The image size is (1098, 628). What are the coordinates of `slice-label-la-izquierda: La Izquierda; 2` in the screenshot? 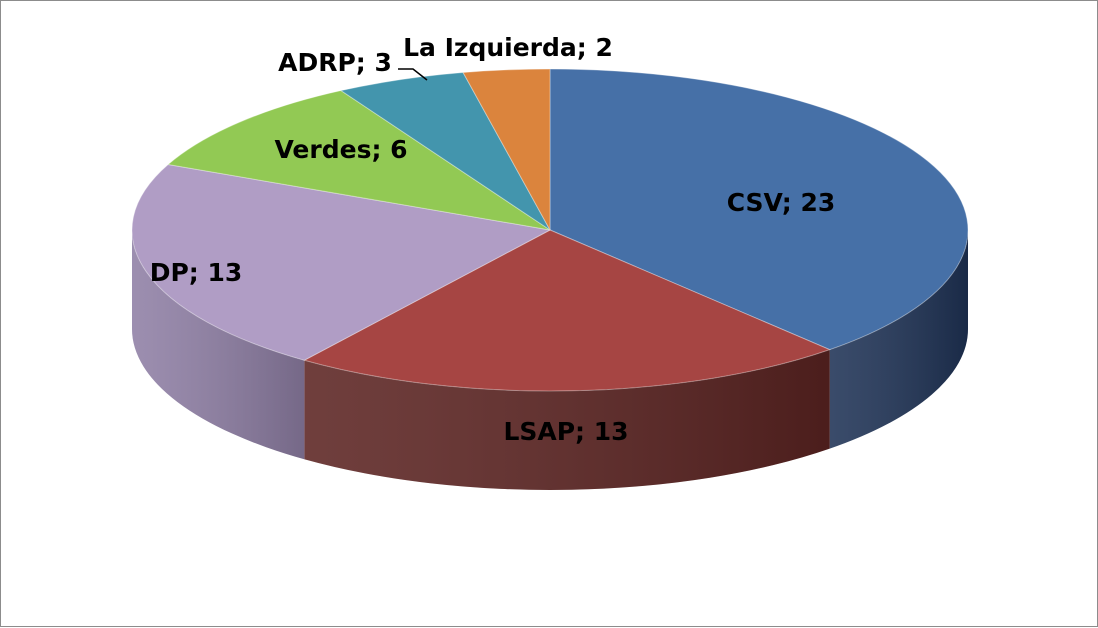 It's located at (508, 47).